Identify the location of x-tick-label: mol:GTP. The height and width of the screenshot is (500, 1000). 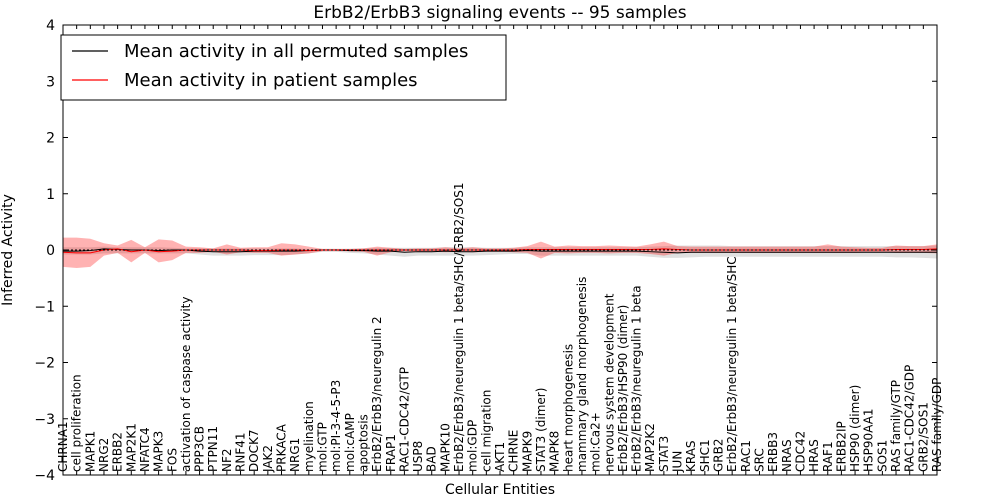
(322, 447).